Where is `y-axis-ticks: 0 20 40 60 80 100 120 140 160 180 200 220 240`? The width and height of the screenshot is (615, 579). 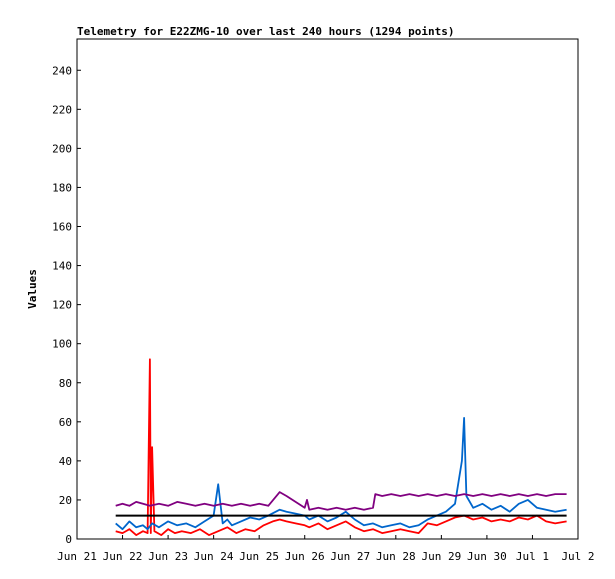 y-axis-ticks: 0 20 40 60 80 100 120 140 160 180 200 220 240 is located at coordinates (66, 305).